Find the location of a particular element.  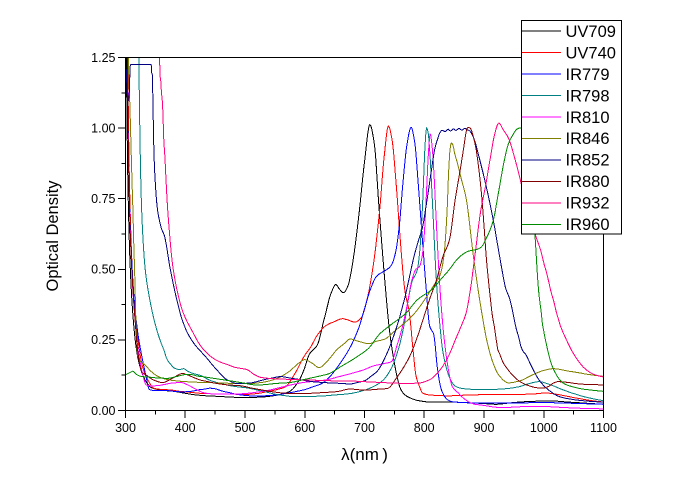

svg-text: IR779 is located at coordinates (588, 75).